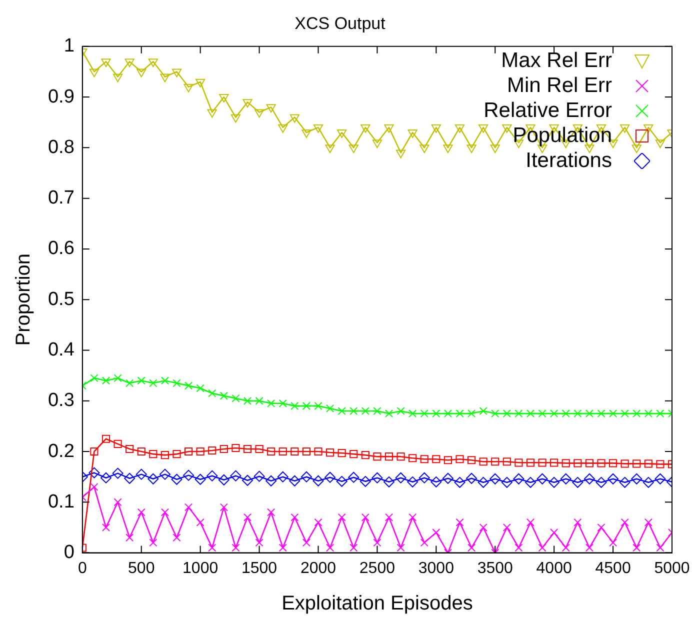  Describe the element at coordinates (200, 568) in the screenshot. I see `x-tick-label: 1000` at that location.